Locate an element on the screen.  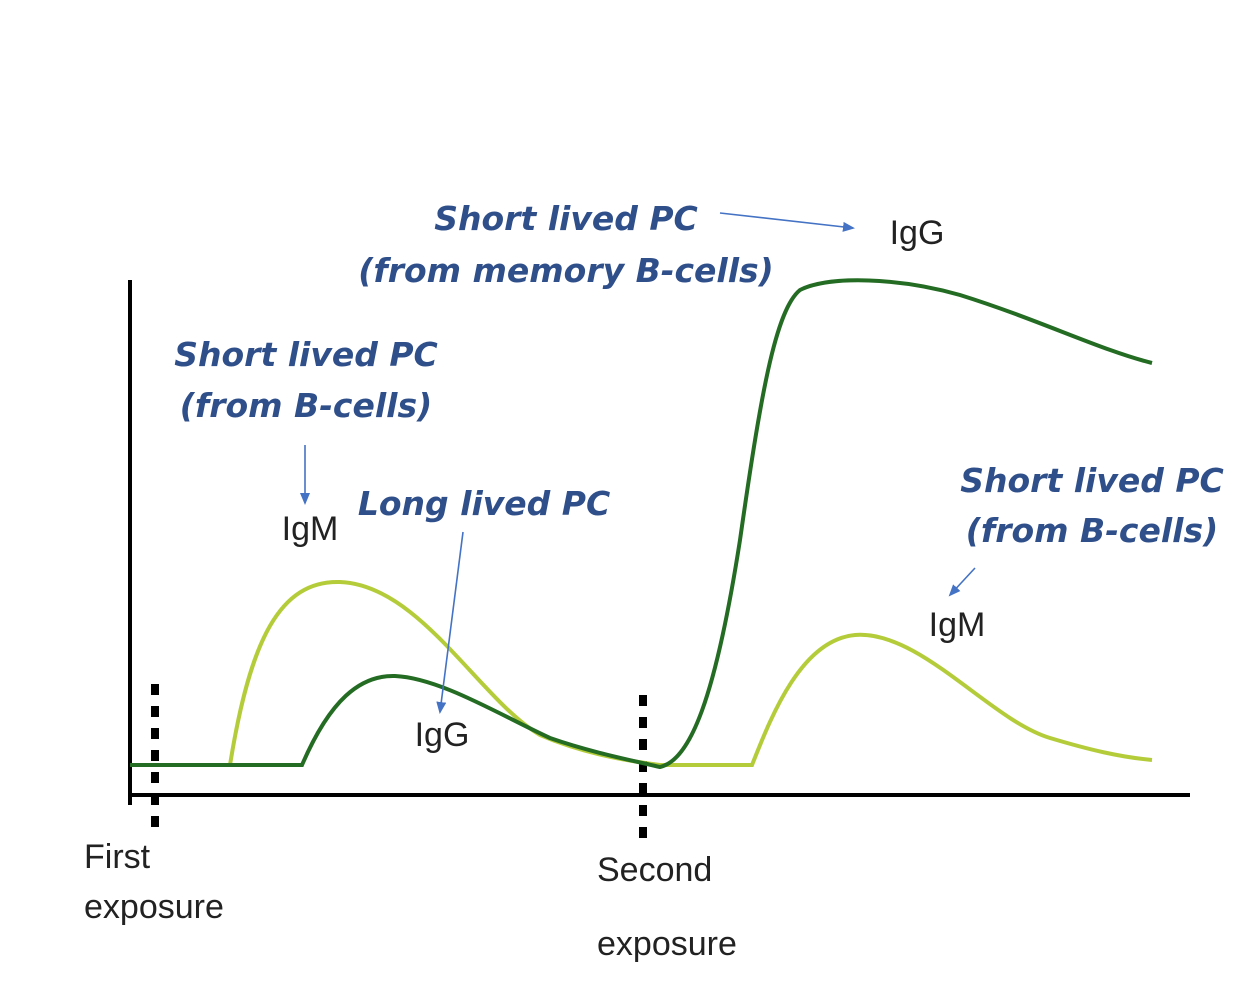
secondary-igm-label: IgM is located at coordinates (957, 625).